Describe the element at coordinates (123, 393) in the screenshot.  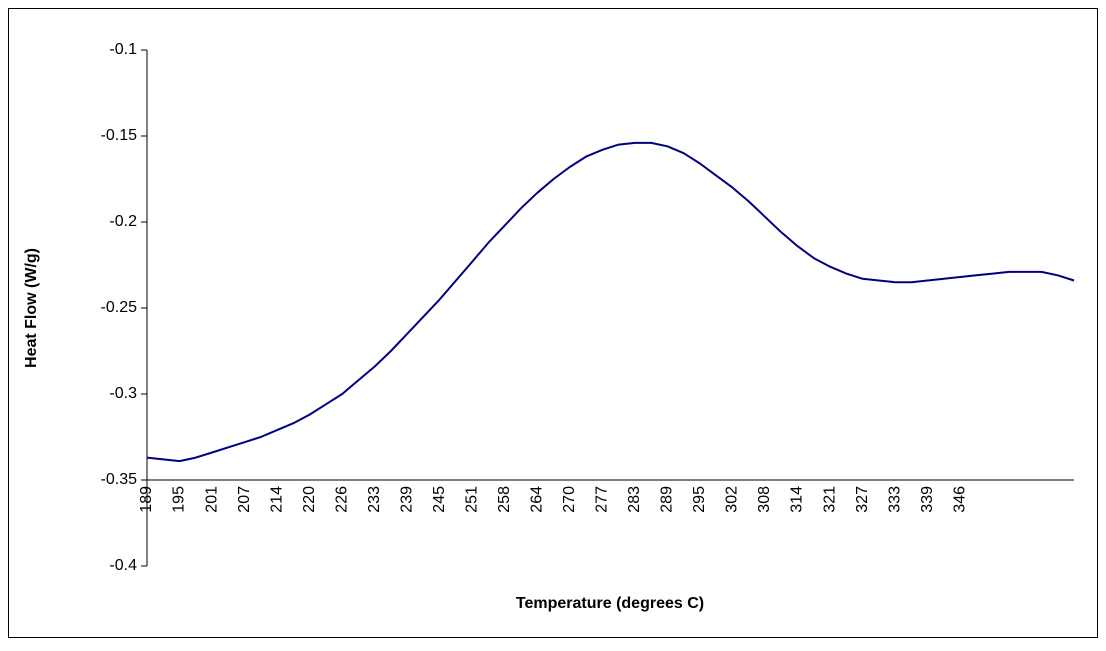
I see `y-tick-label: -0.3` at that location.